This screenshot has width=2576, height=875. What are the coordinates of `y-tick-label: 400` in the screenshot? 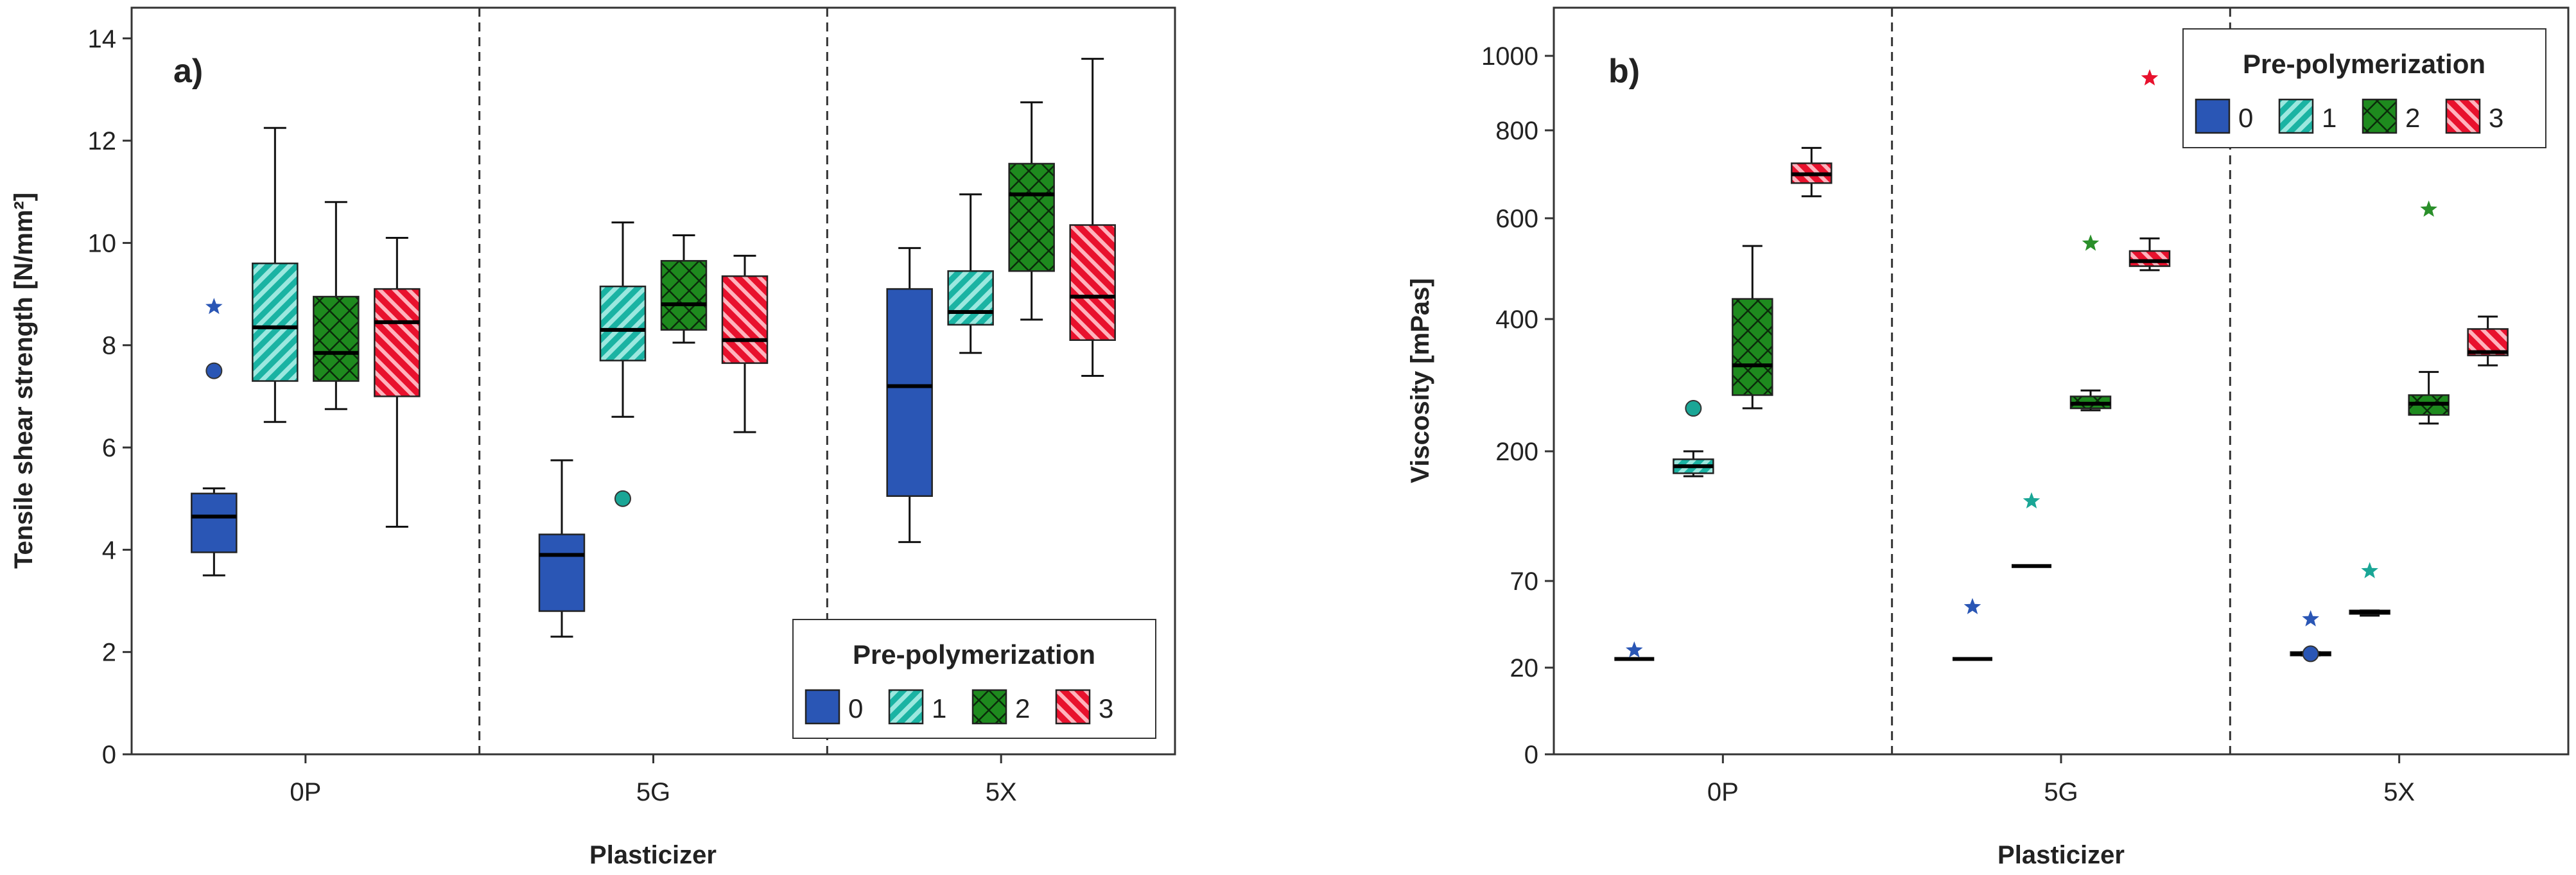 It's located at (1516, 320).